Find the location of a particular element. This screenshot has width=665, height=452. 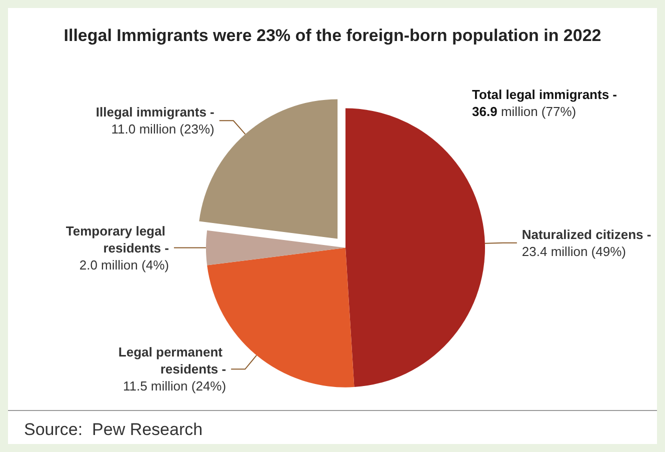

slice-label: Legal permanent residents - is located at coordinates (172, 360).